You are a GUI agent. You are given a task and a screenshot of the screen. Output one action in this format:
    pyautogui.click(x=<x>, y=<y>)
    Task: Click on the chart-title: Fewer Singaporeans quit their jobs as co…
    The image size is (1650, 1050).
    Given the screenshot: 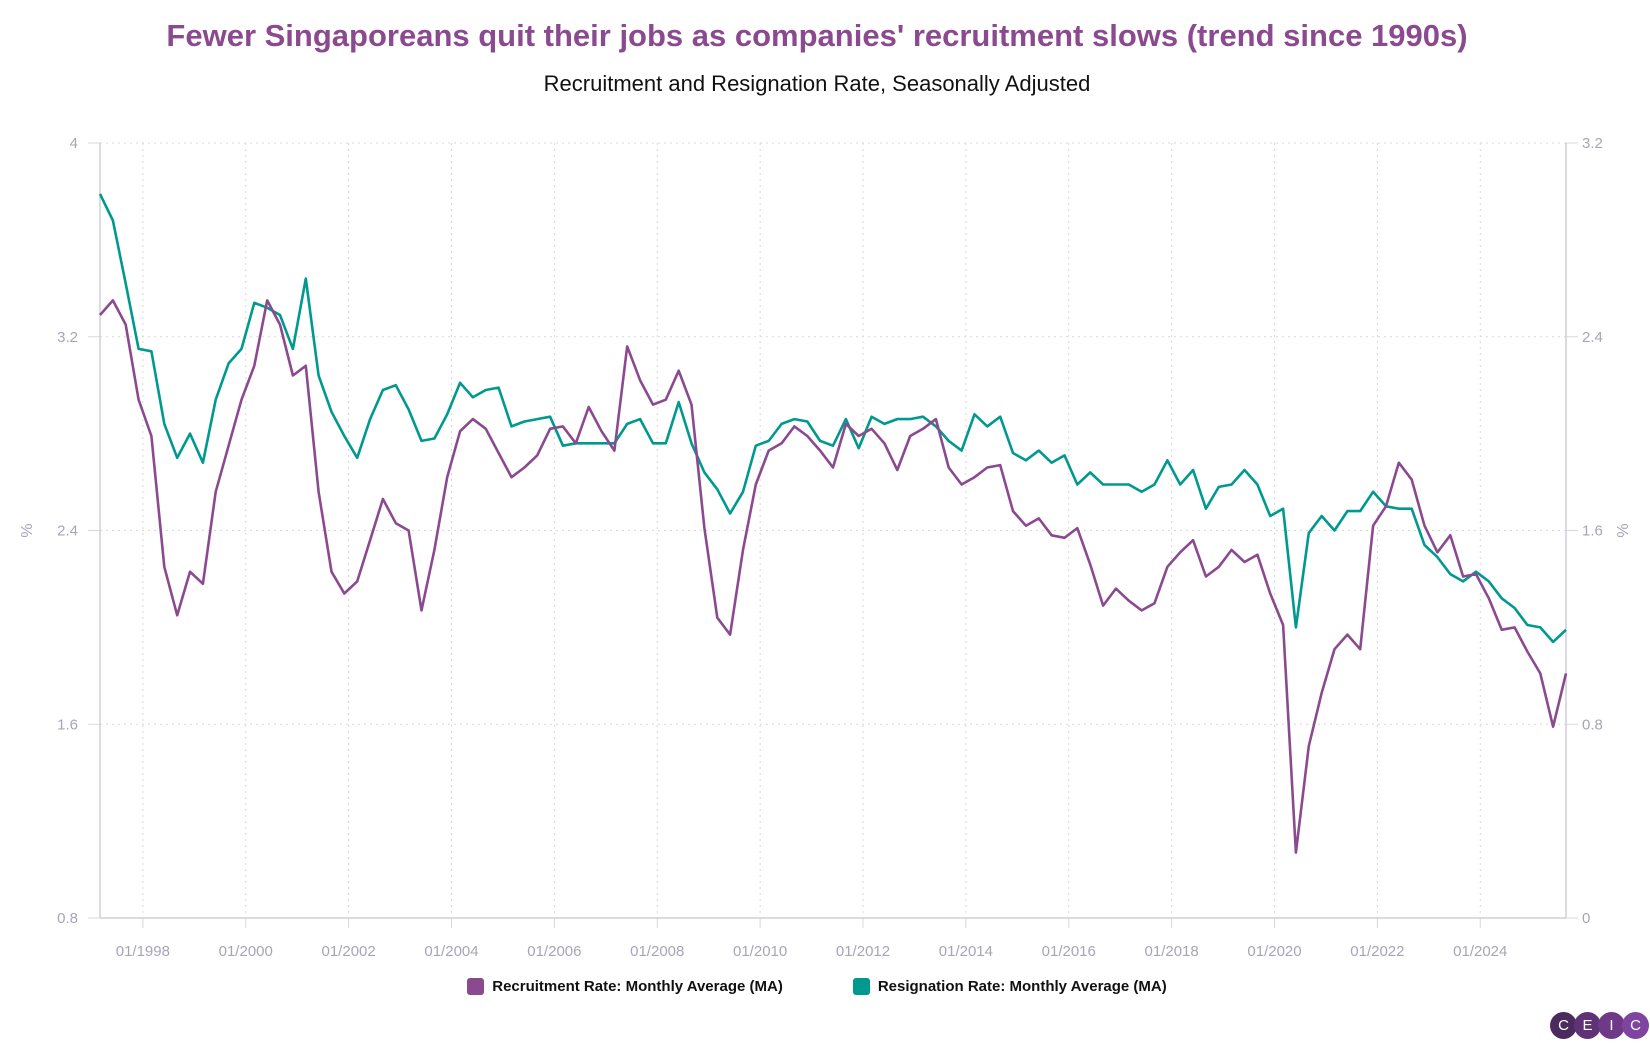 What is the action you would take?
    pyautogui.click(x=817, y=35)
    